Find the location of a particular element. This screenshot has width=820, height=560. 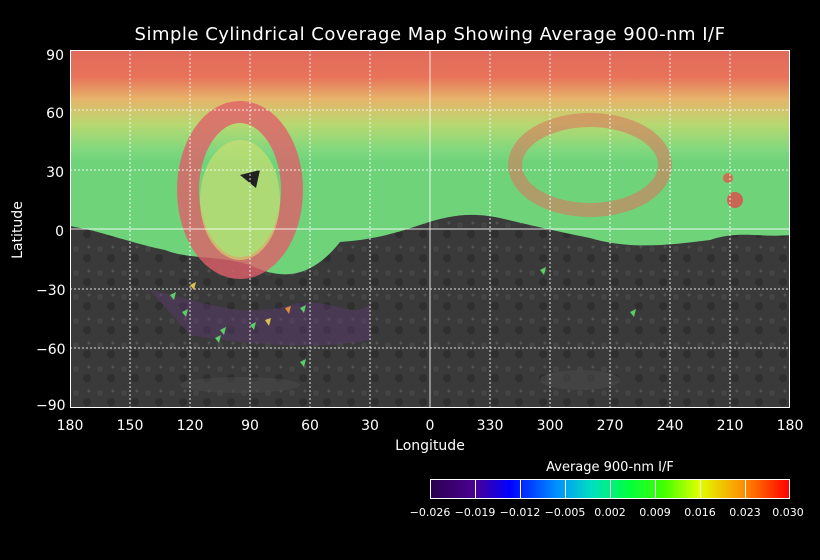

y-tick-label: −30 is located at coordinates (51, 291).